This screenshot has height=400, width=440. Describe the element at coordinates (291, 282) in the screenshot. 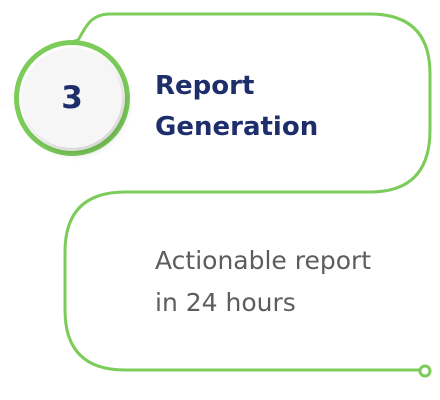

I see `step-description: Actionable report in 24 hours` at that location.